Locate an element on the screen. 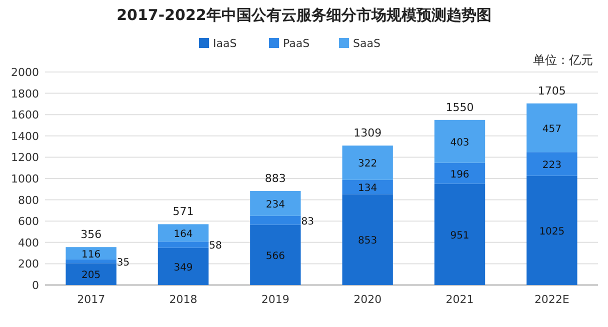  total-label: 1705 is located at coordinates (552, 91).